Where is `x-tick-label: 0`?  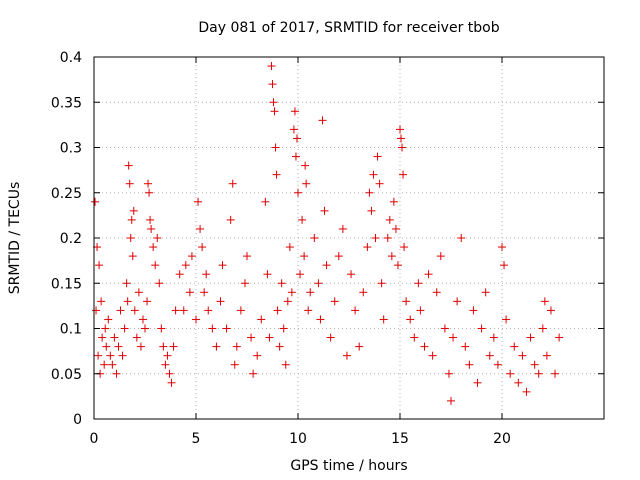
x-tick-label: 0 is located at coordinates (94, 439).